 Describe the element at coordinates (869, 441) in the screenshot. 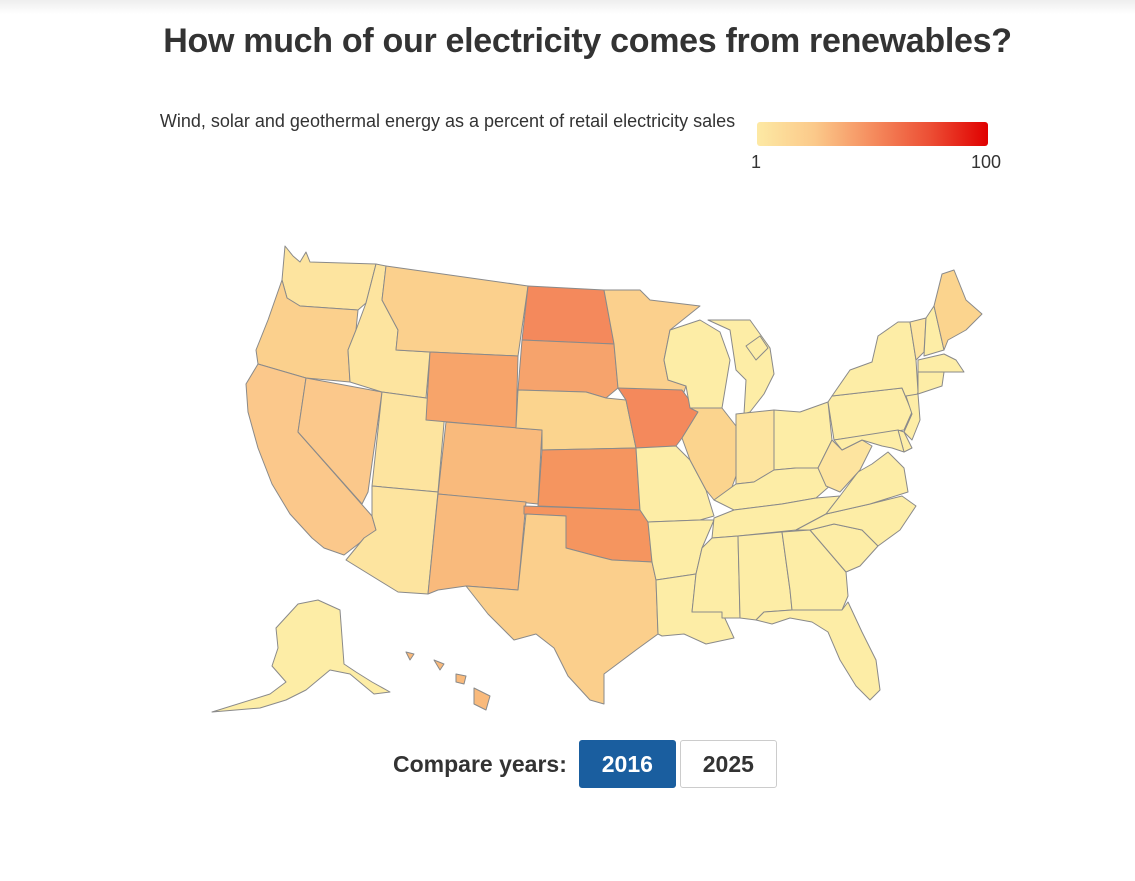

I see `state-maryland` at that location.